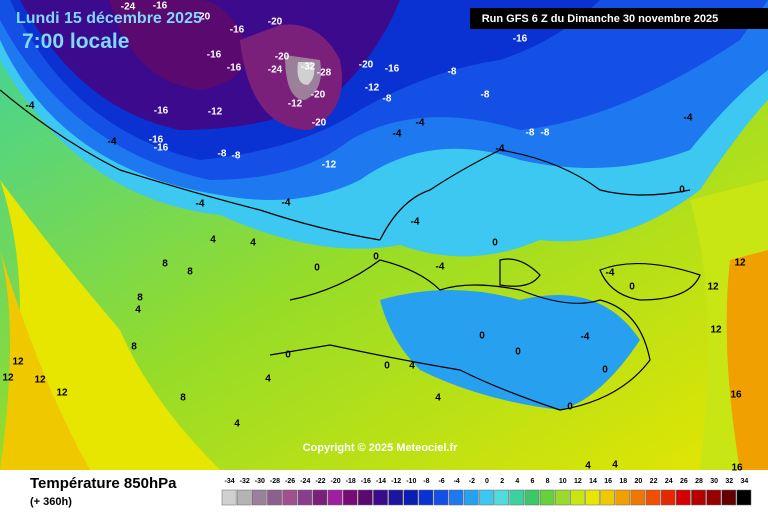 The image size is (768, 512). Describe the element at coordinates (699, 481) in the screenshot. I see `legend-label: 28` at that location.